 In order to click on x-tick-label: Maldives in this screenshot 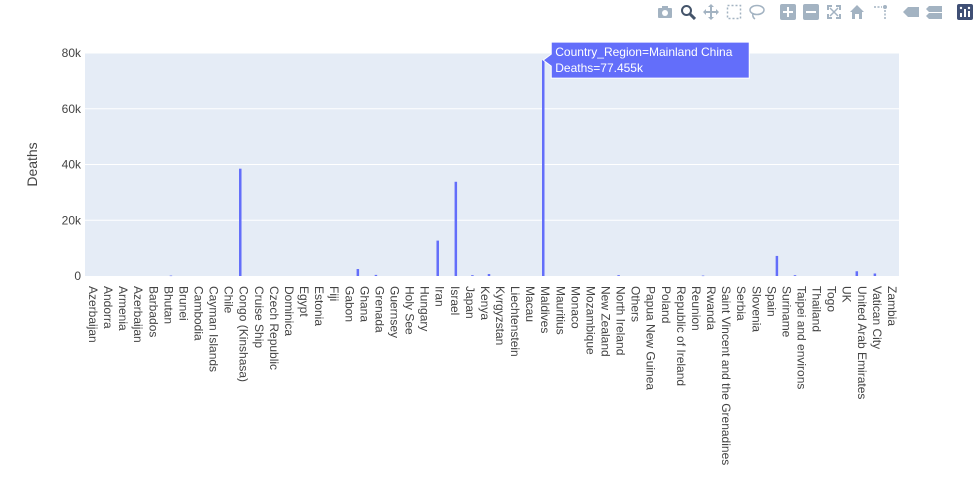, I will do `click(545, 309)`.